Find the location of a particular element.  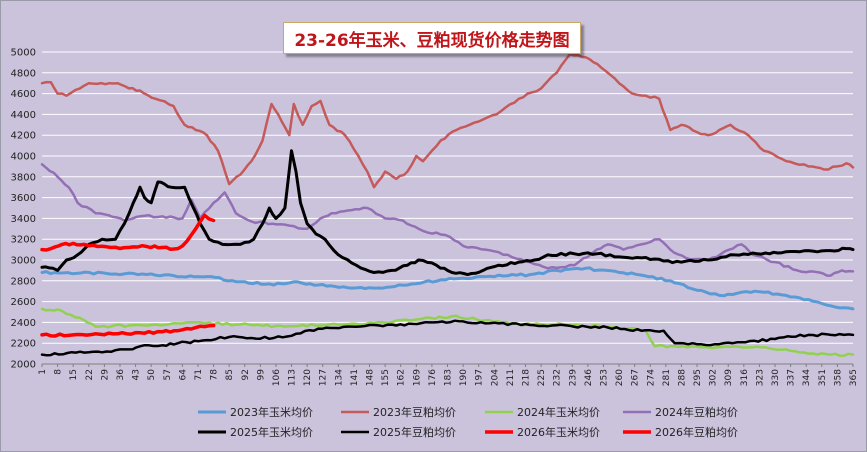

x-tick-label: 50 is located at coordinates (152, 375).